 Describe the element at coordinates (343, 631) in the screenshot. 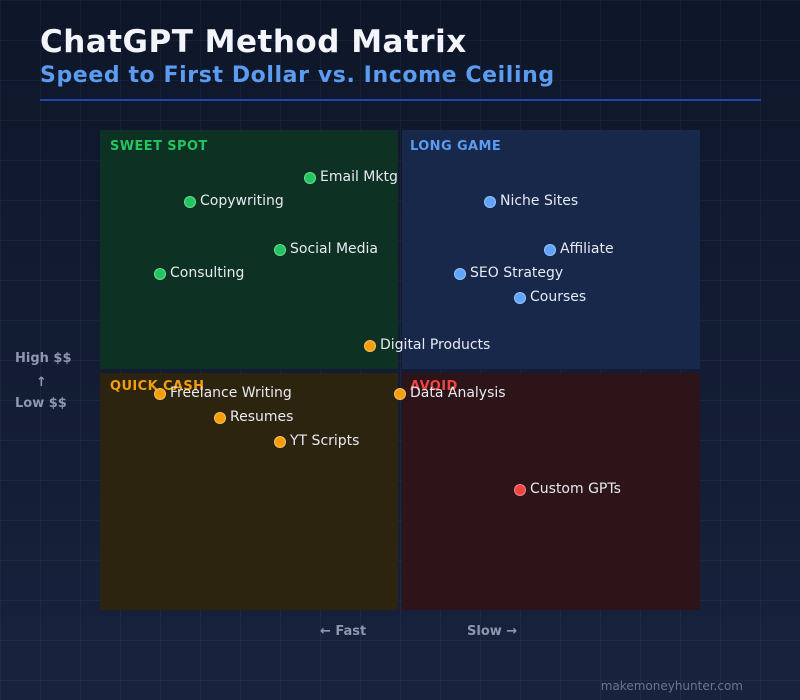

I see `x-axis-fast-label: ← Fast` at that location.